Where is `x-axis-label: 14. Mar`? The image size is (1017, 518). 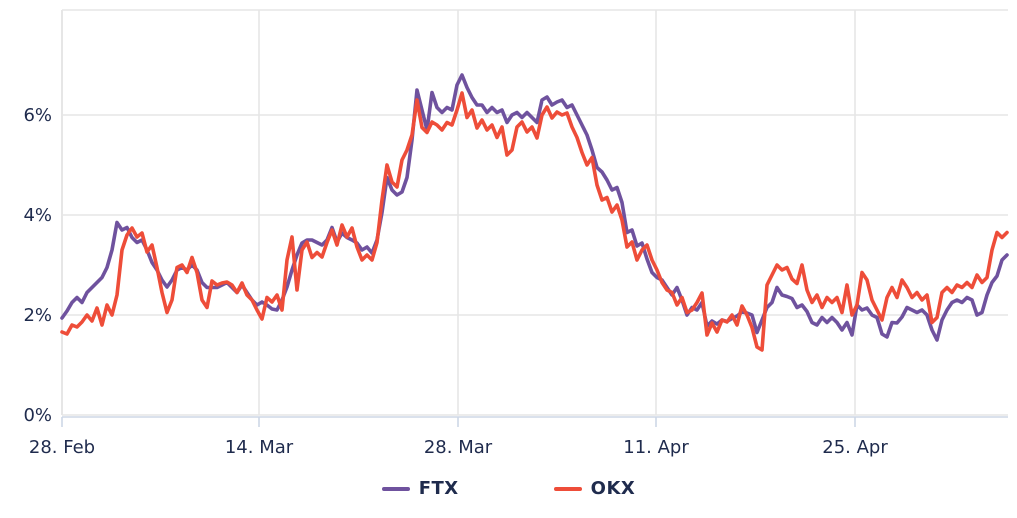
x-axis-label: 14. Mar is located at coordinates (259, 447).